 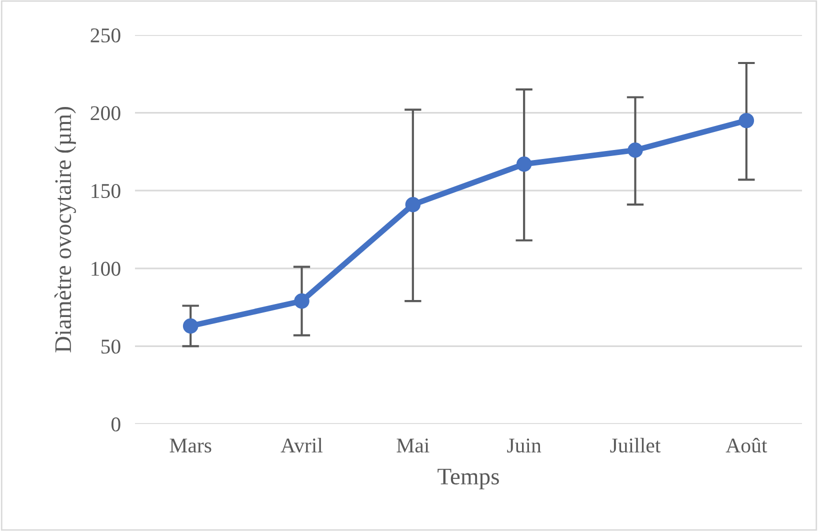 I want to click on y-tick-label: 0, so click(x=115, y=424).